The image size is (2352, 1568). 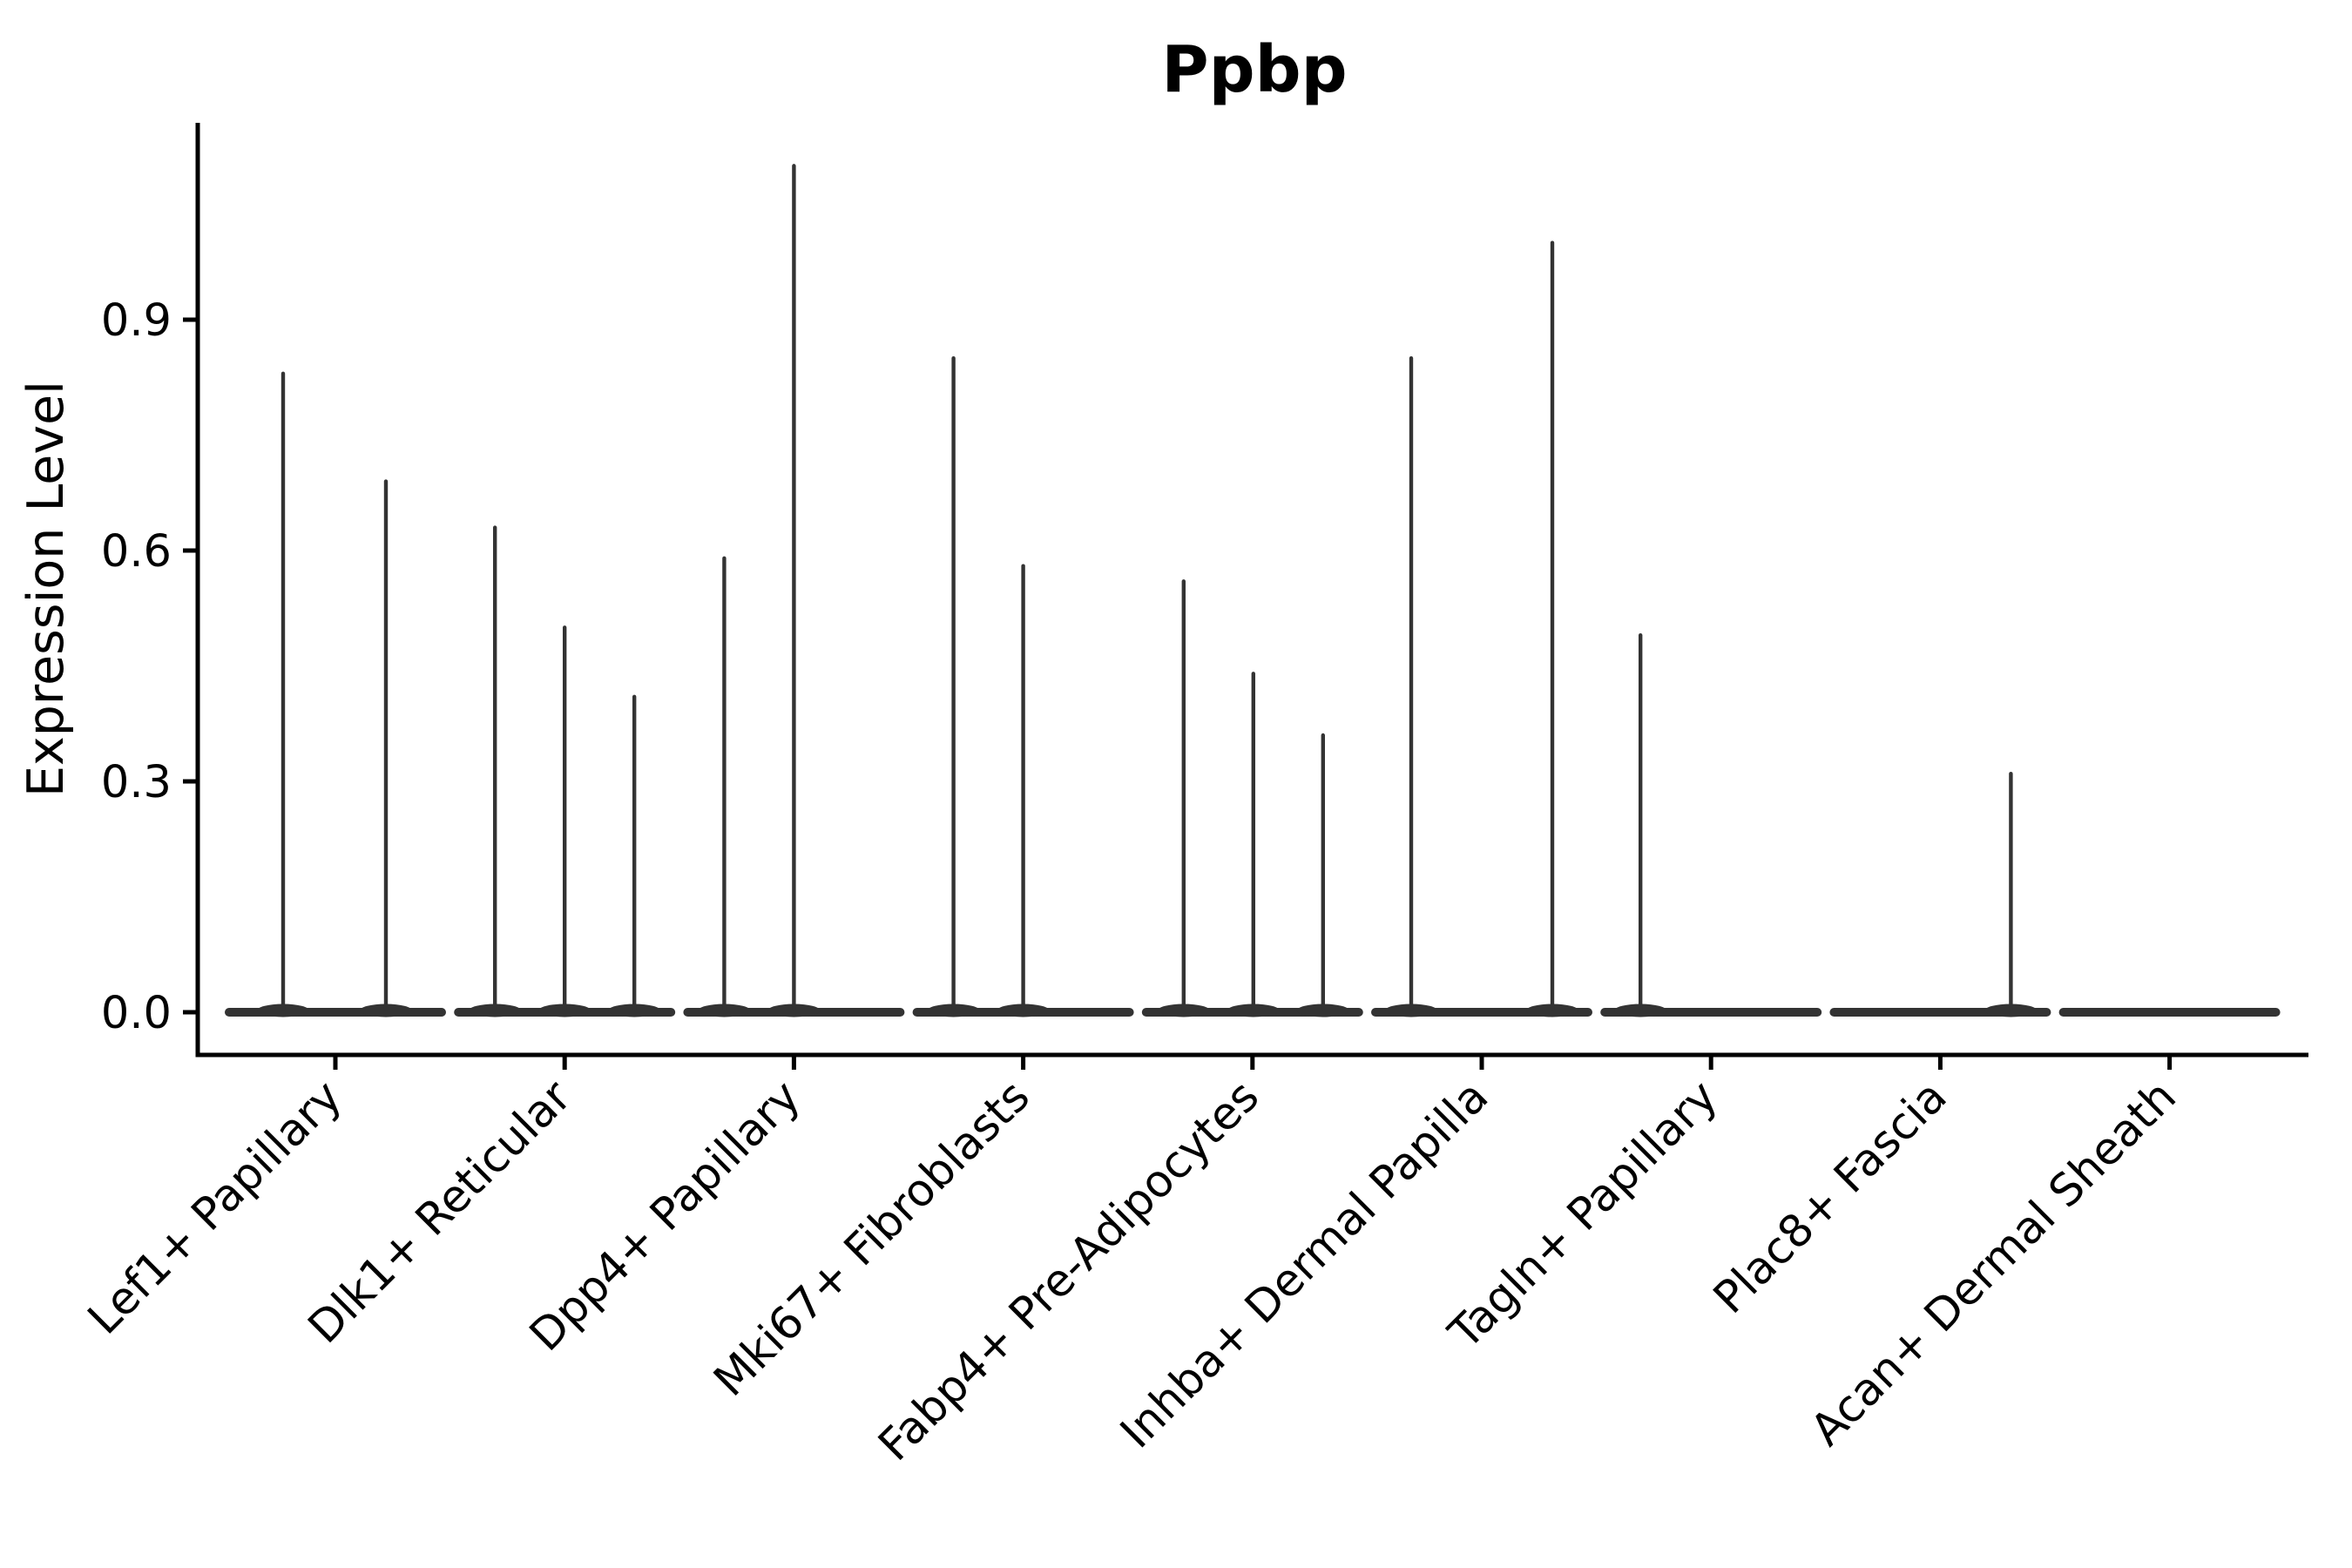 What do you see at coordinates (1830, 1197) in the screenshot?
I see `x-tick-label: Plac8+ Fascia` at bounding box center [1830, 1197].